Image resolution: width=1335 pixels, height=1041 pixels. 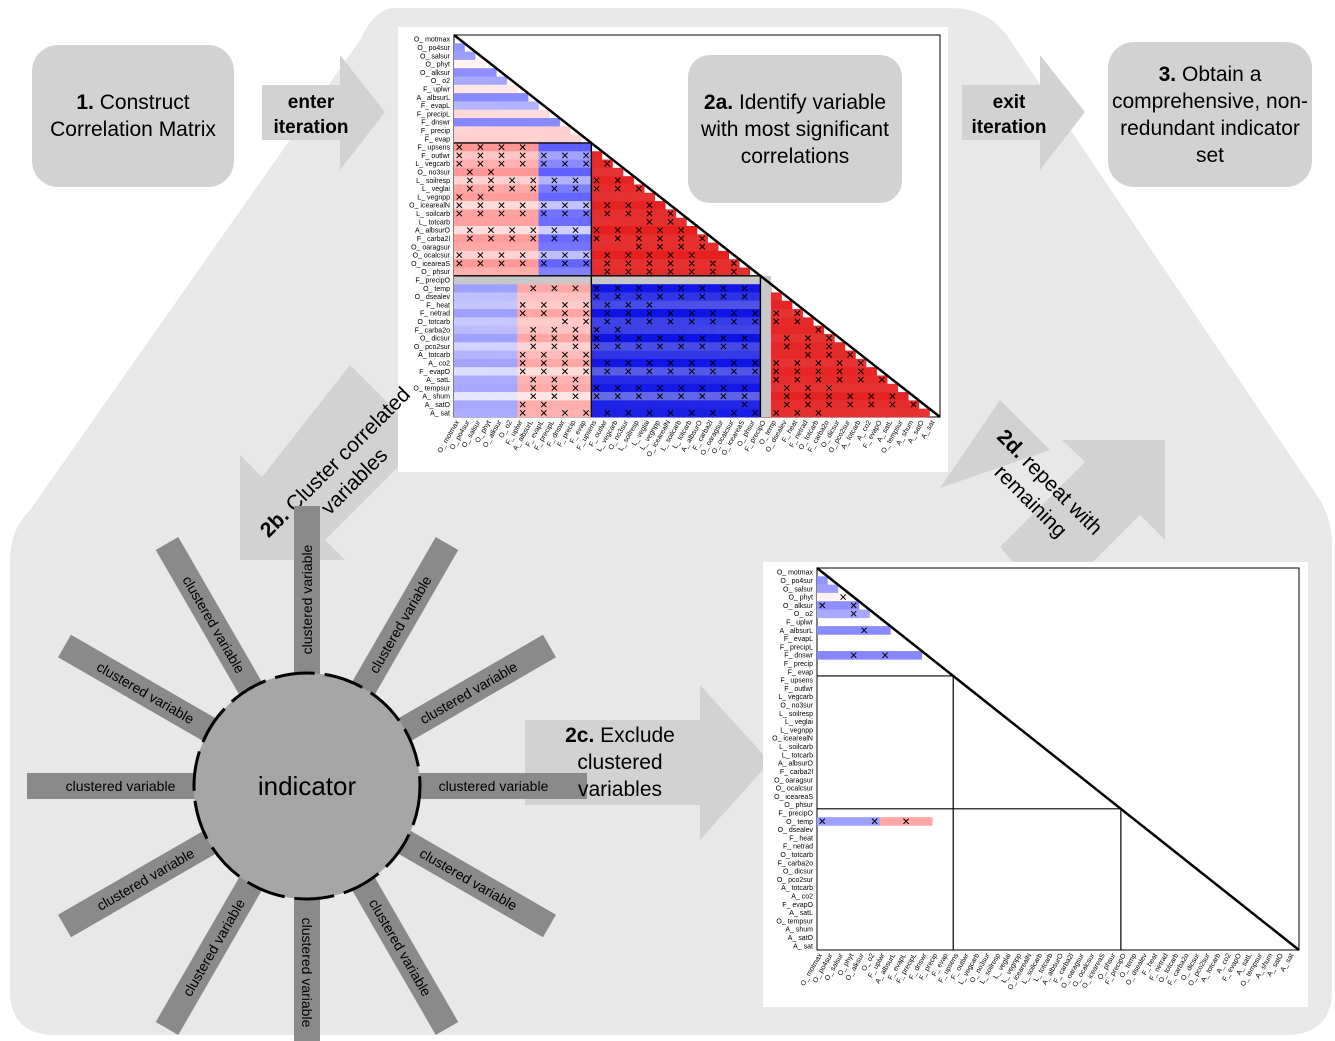 I want to click on row-label: O_ dsealev, so click(x=433, y=297).